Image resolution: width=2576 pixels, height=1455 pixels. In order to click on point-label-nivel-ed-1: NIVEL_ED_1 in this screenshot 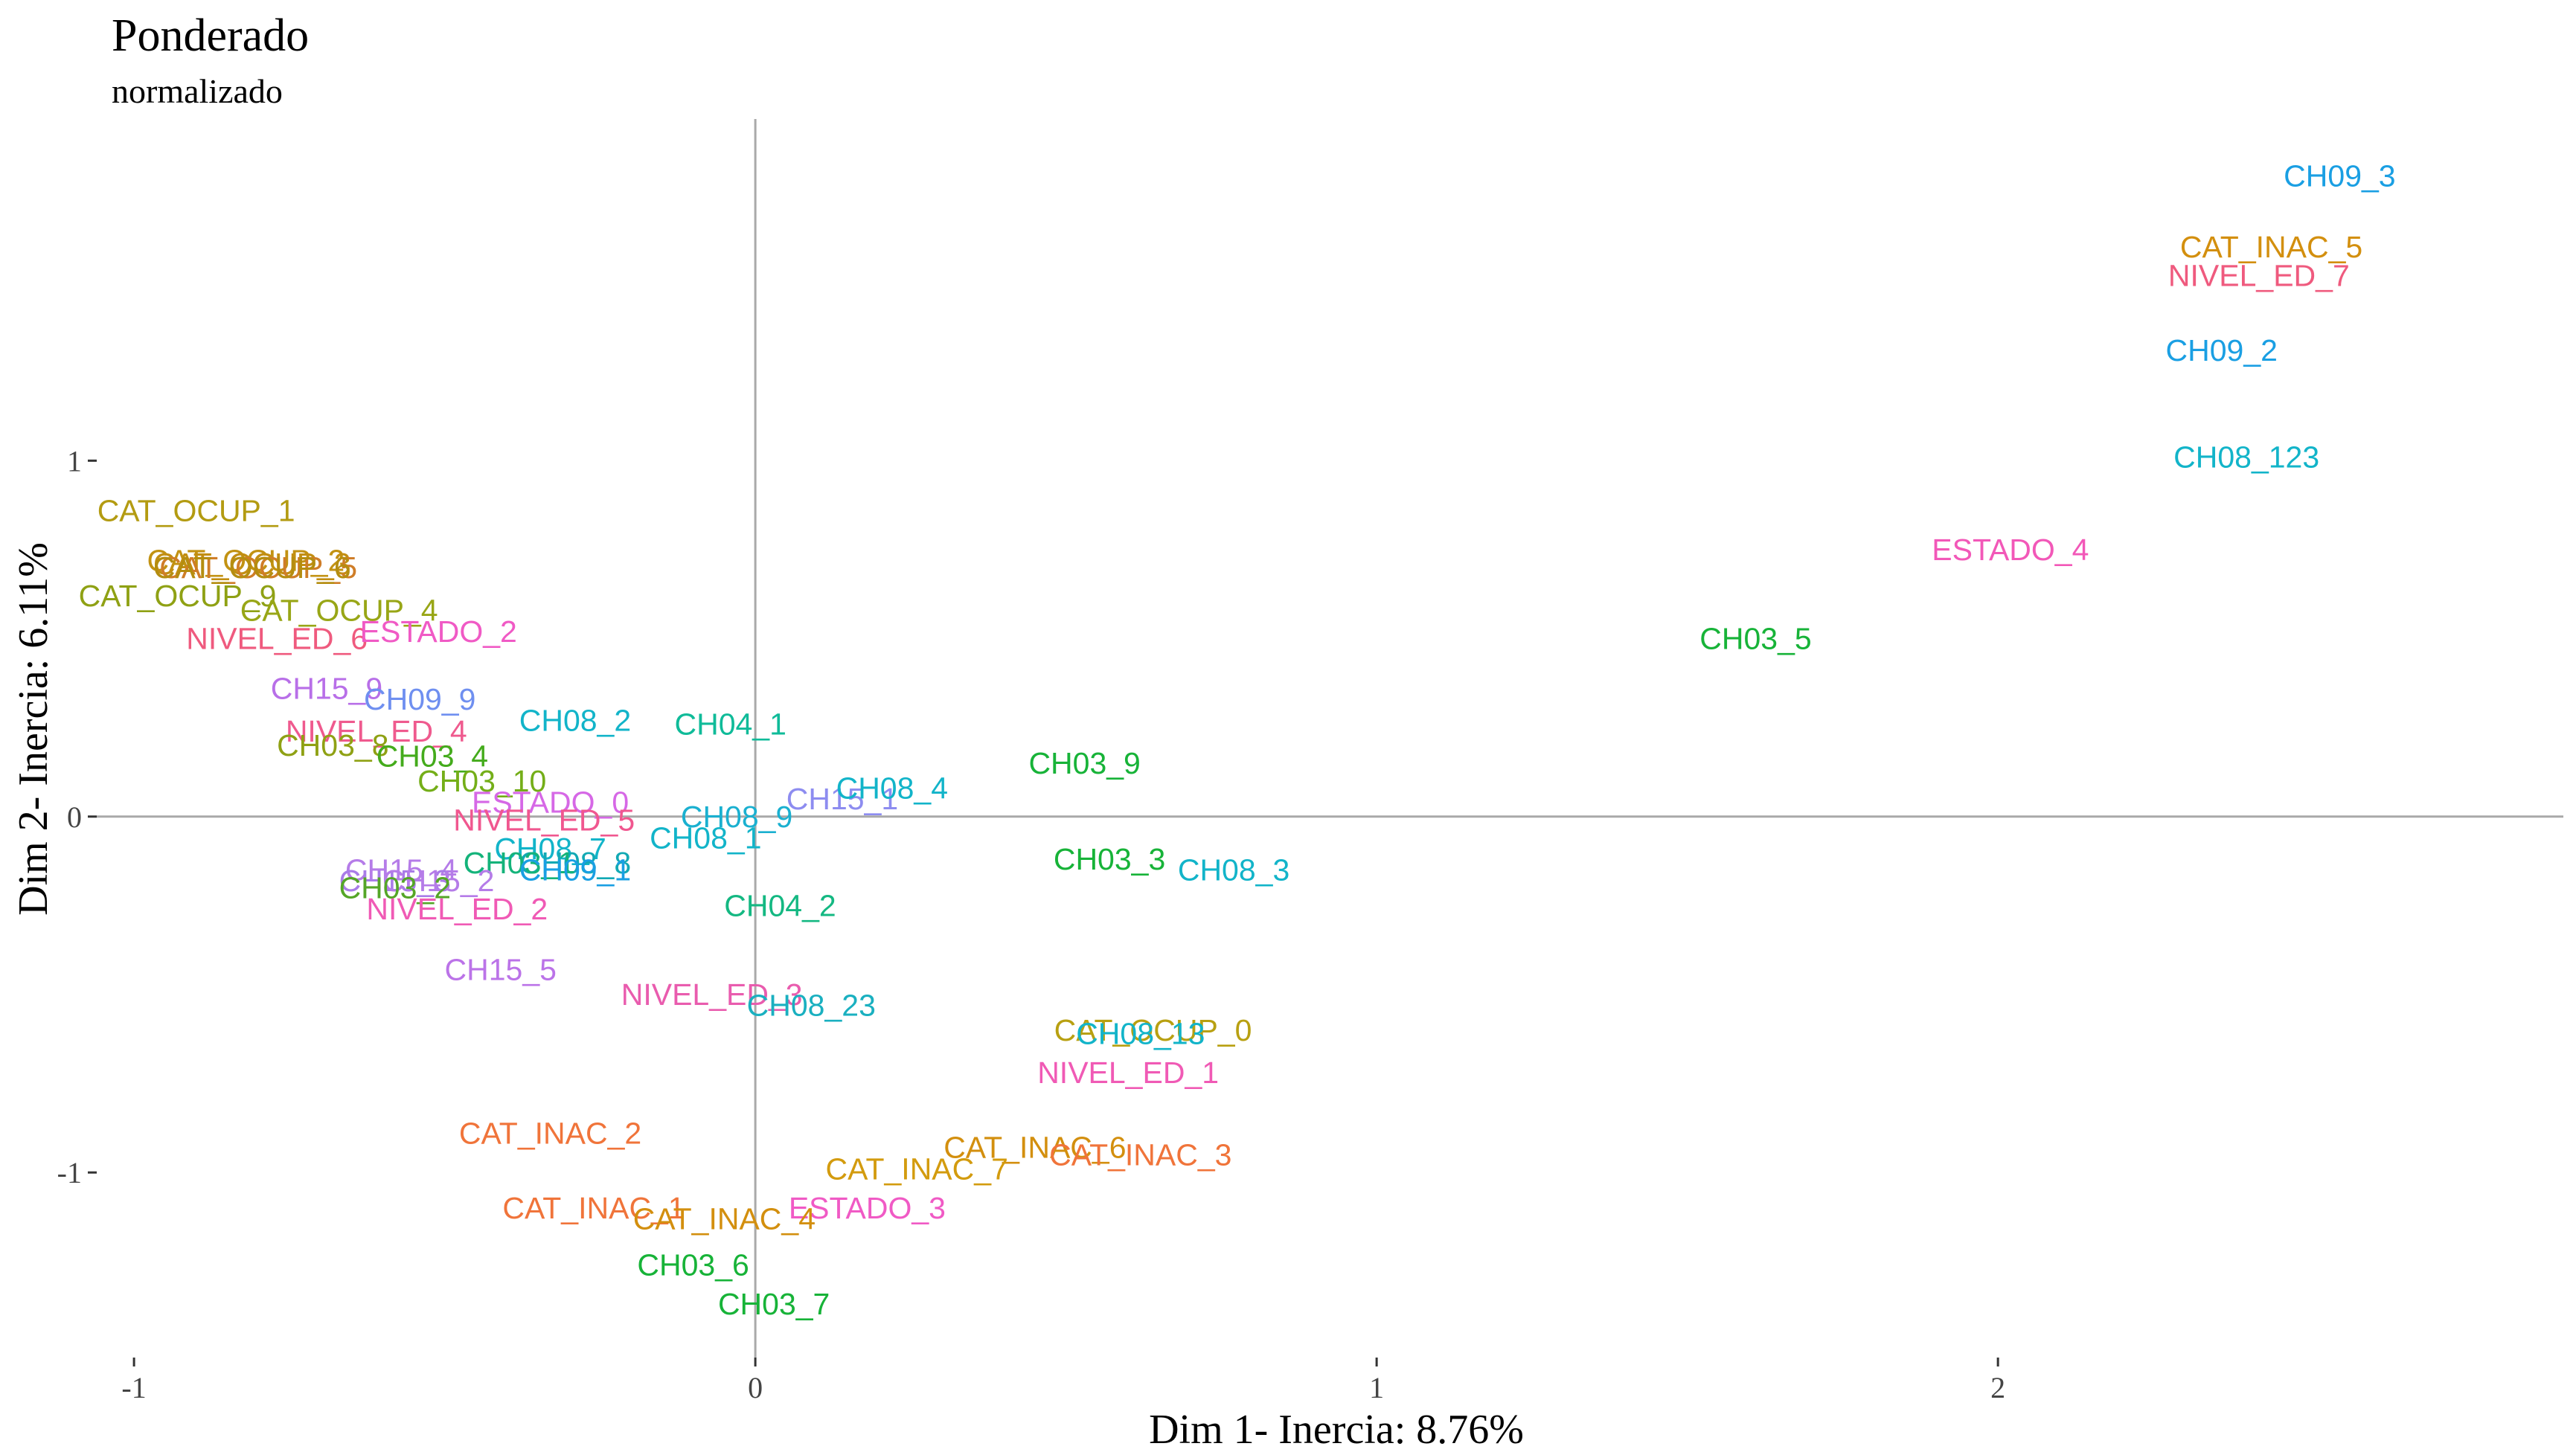, I will do `click(1128, 1073)`.